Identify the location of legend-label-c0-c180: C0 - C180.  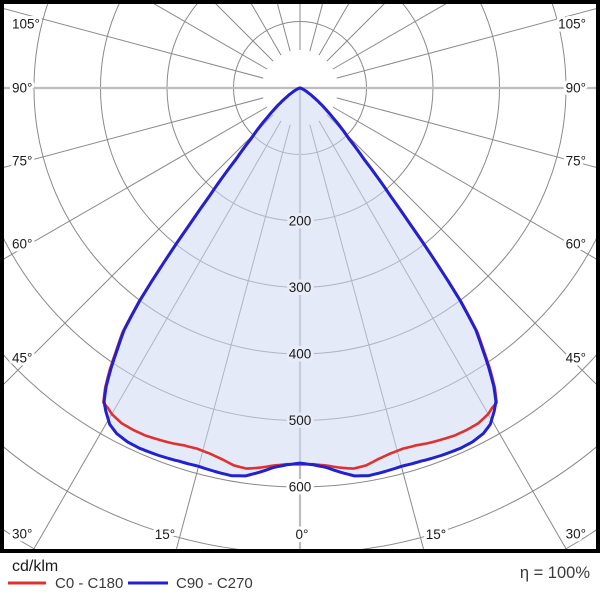
(89, 583).